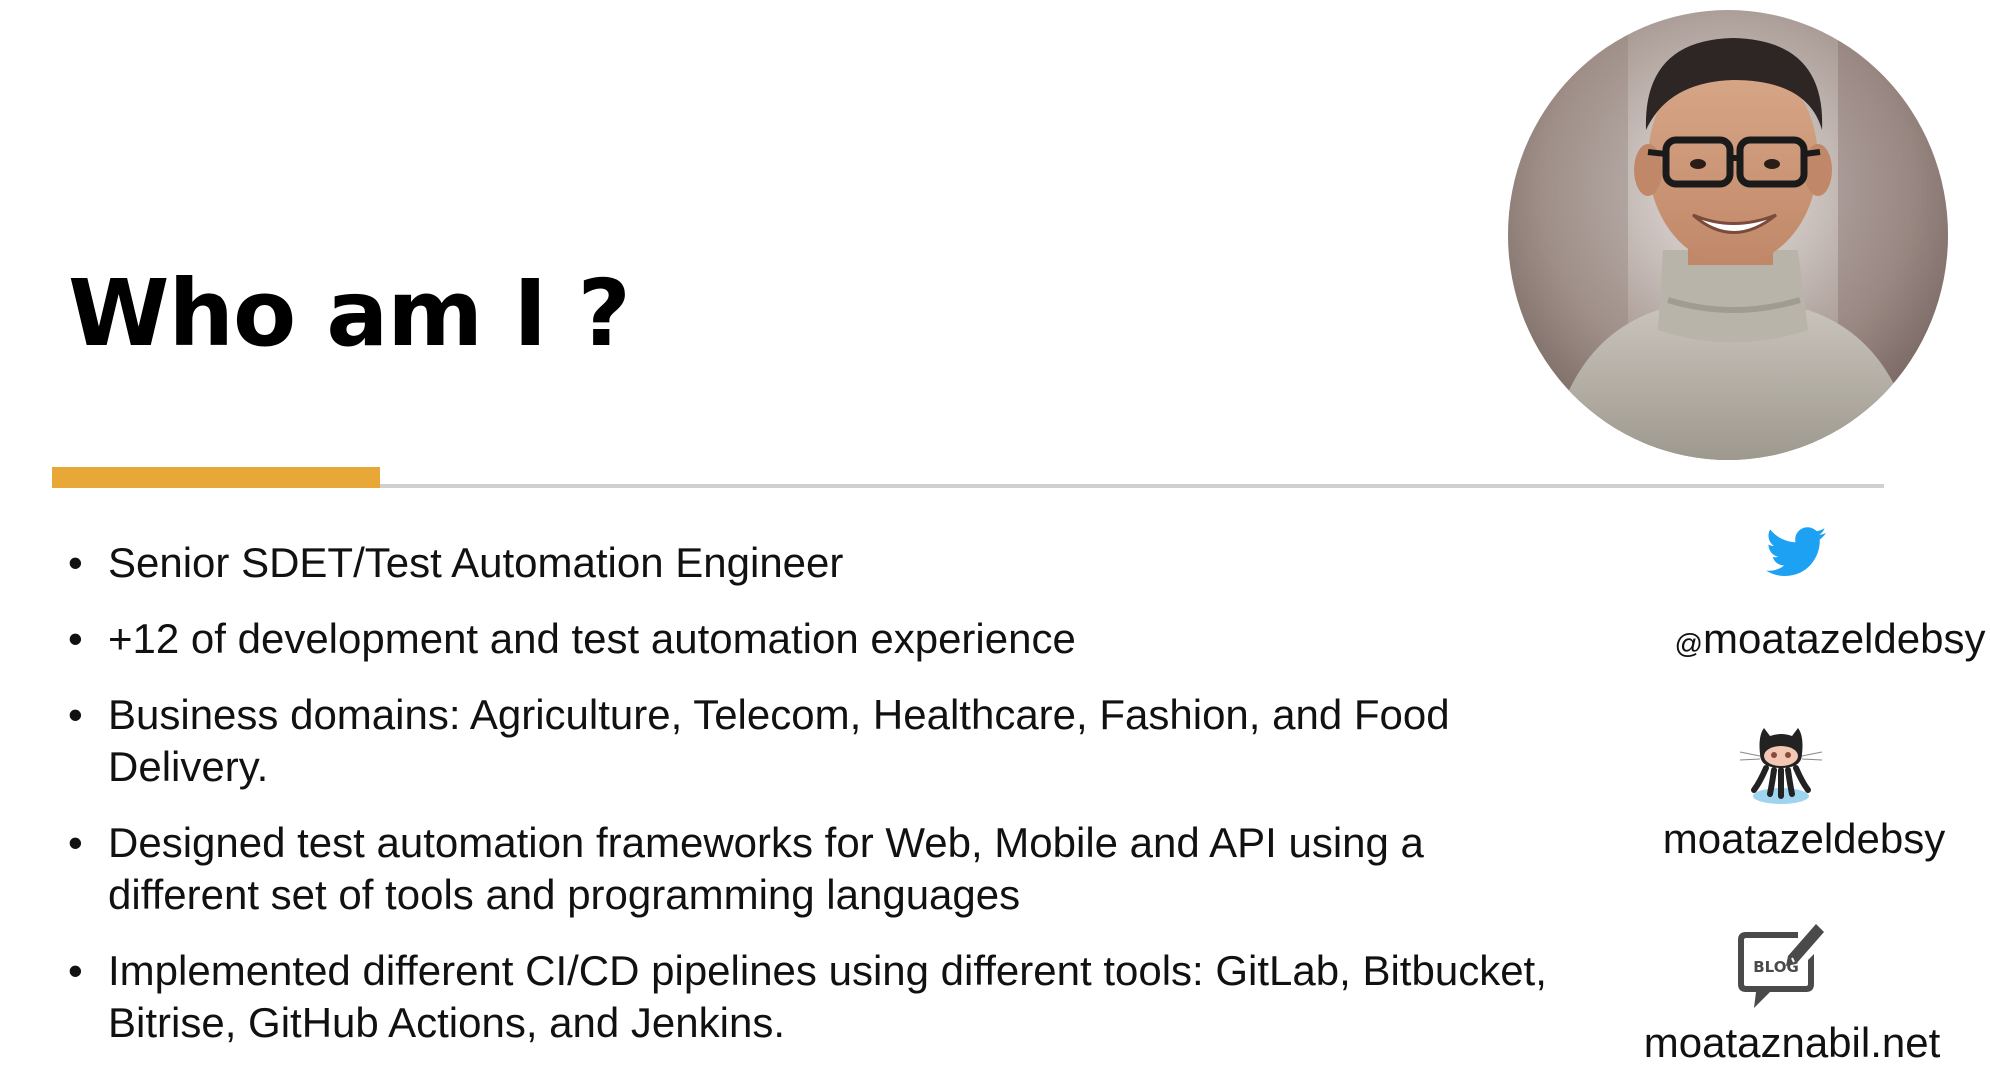 The image size is (1990, 1092). I want to click on twitter-handle-text: moatazeldebsy, so click(1844, 638).